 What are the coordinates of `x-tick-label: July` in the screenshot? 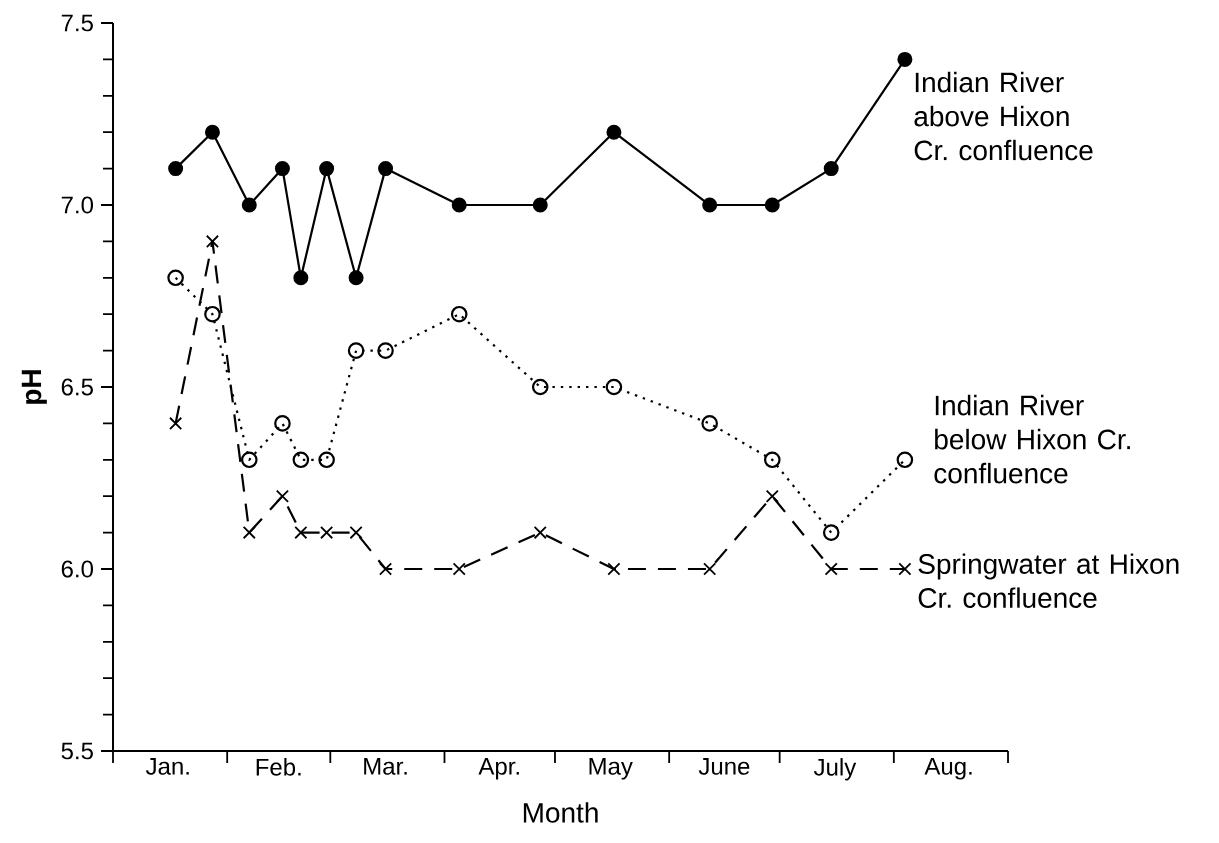 It's located at (835, 769).